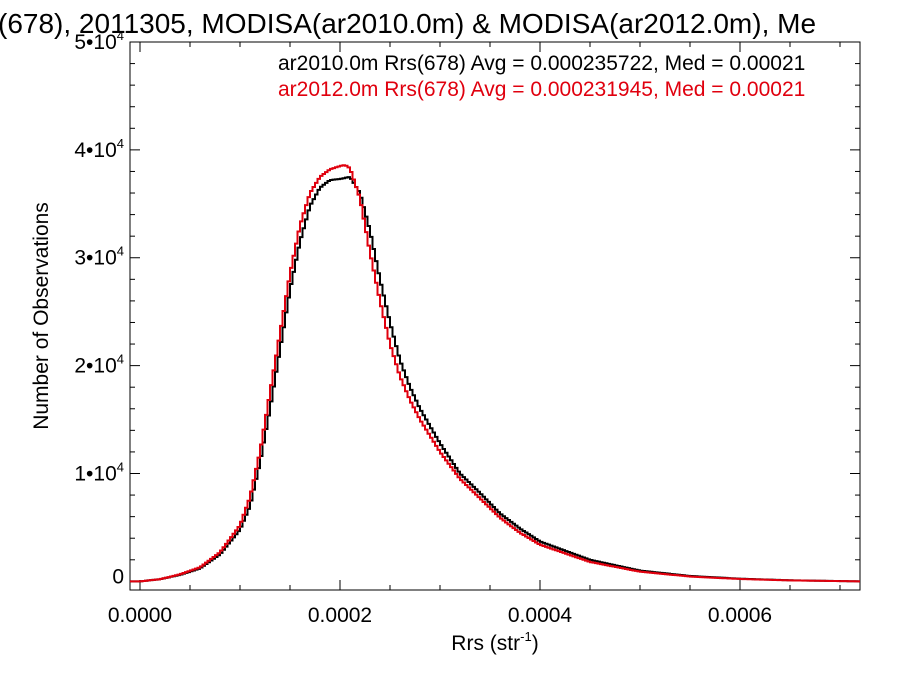 This screenshot has height=675, width=900. I want to click on x-axis-label-sup: -1, so click(526, 636).